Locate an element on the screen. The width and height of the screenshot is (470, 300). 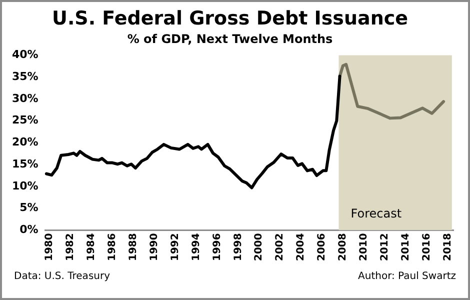
x-tick-label: 1980 is located at coordinates (50, 247).